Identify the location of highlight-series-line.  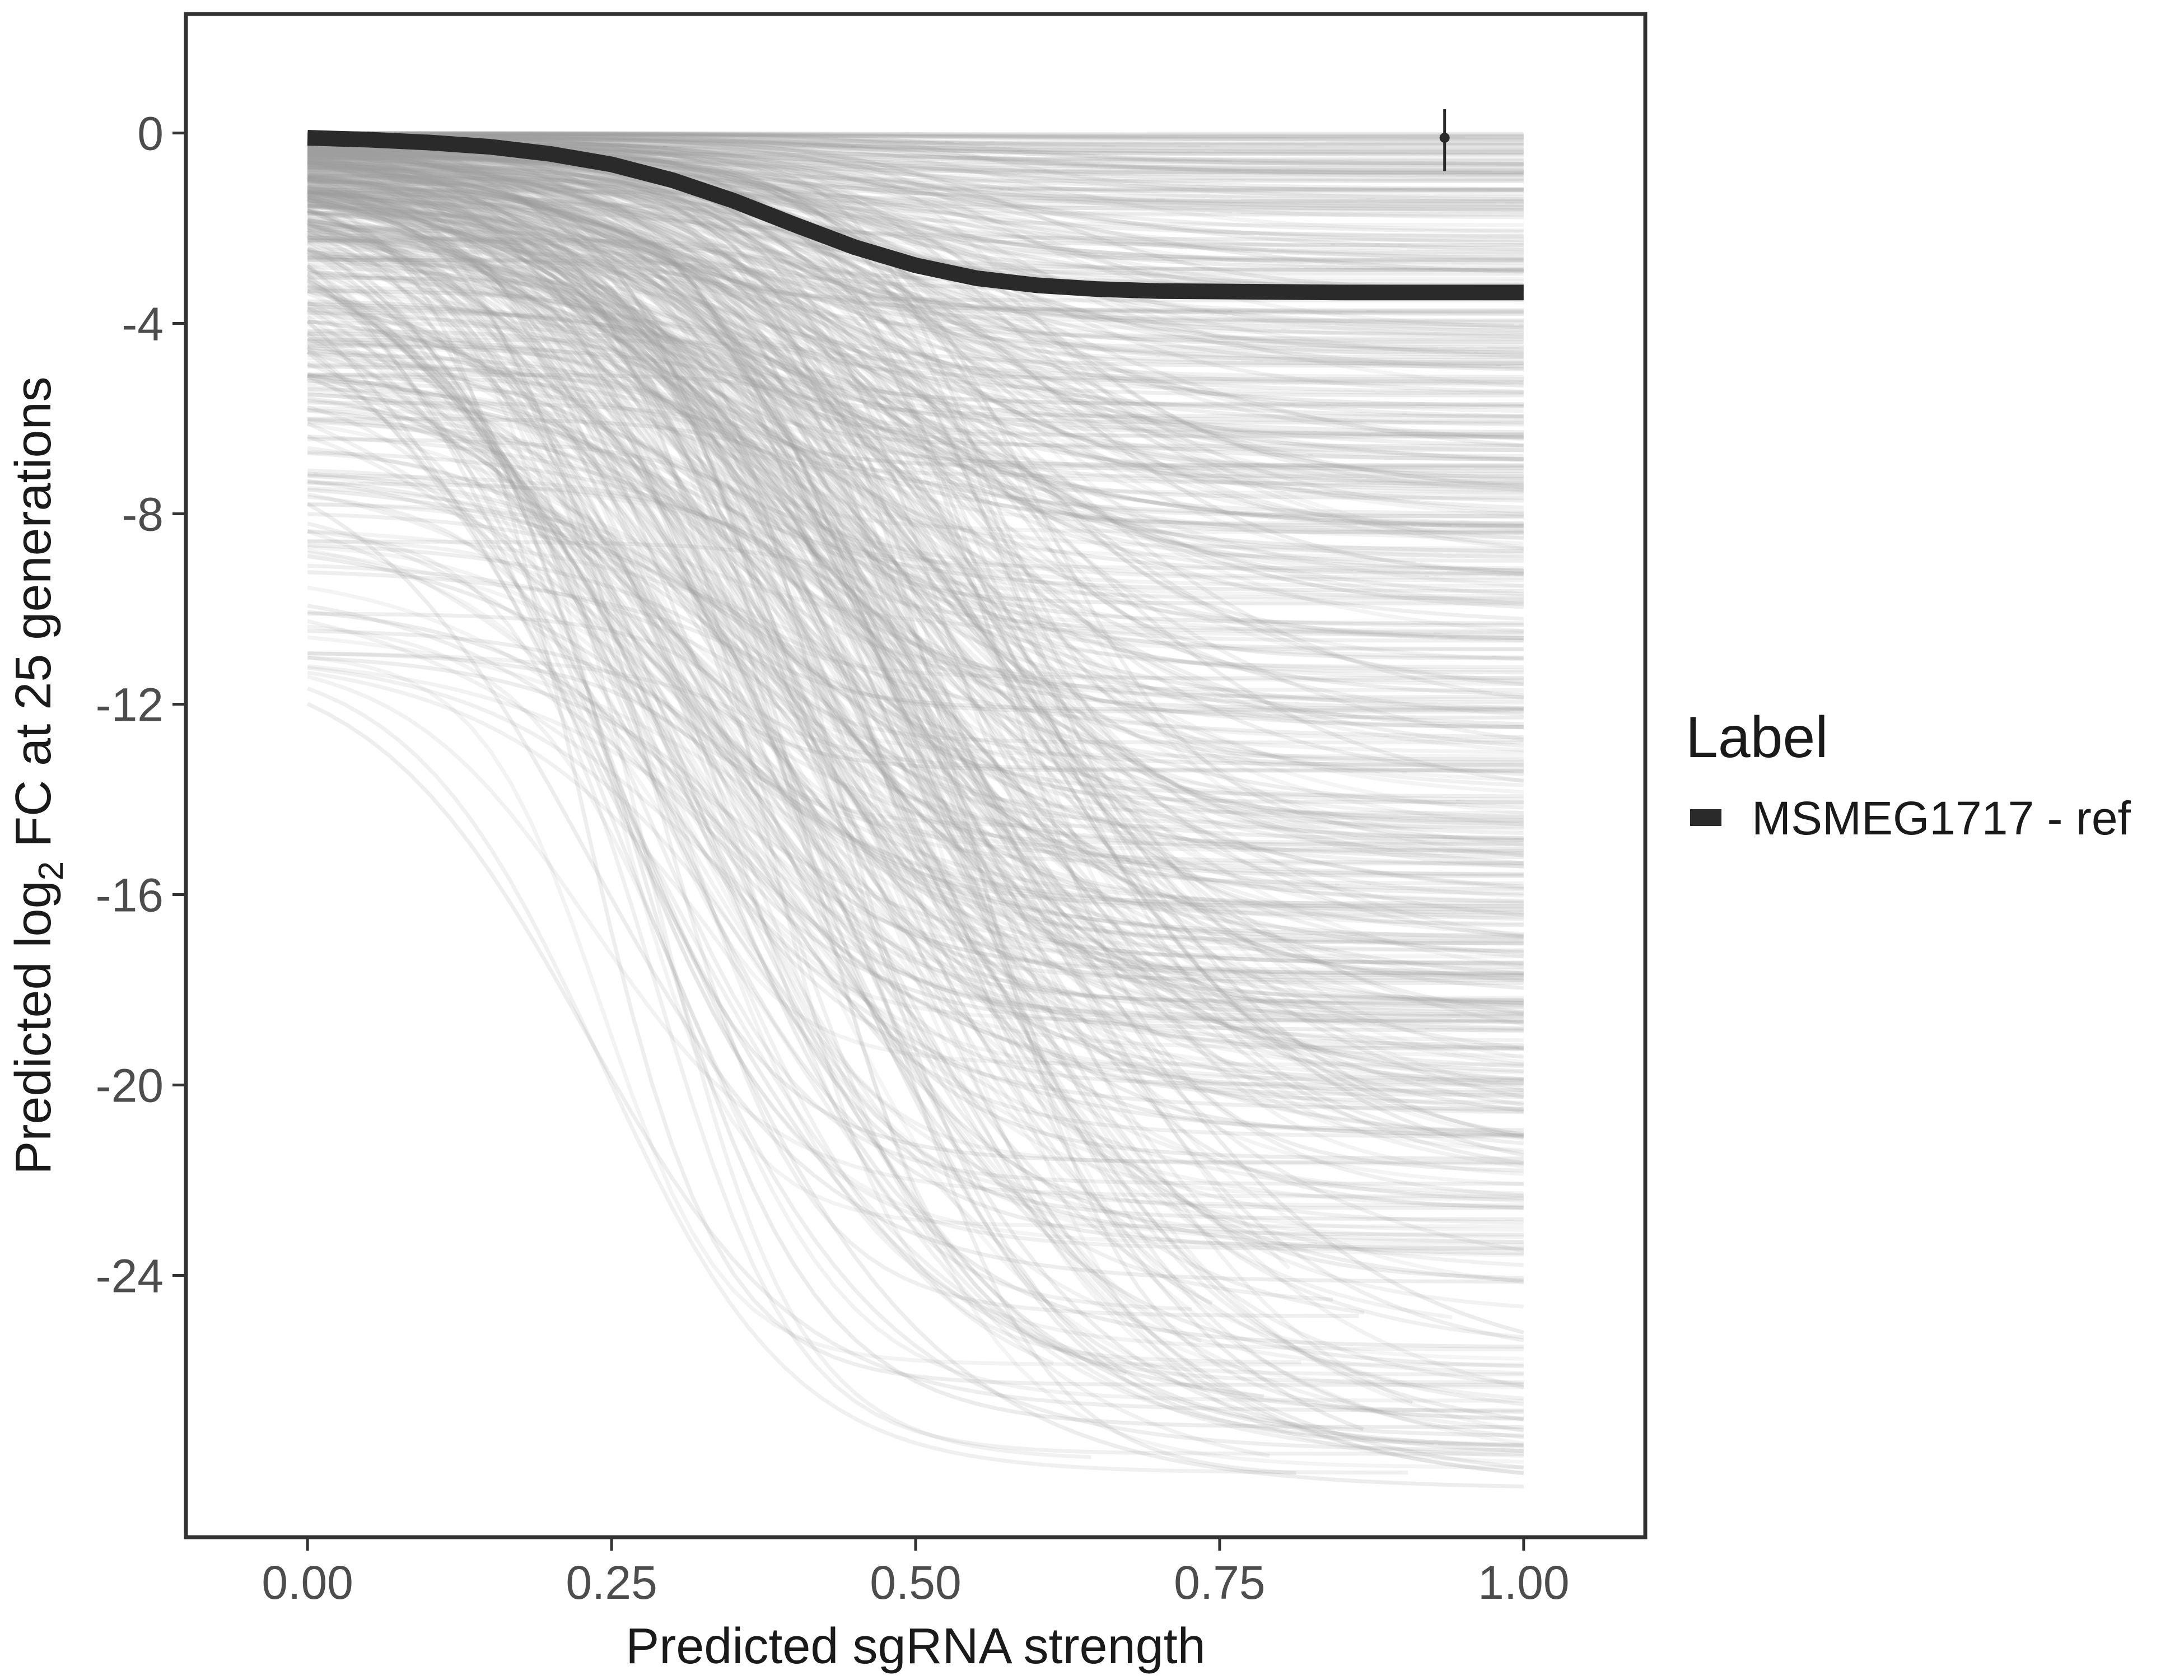
(916, 216).